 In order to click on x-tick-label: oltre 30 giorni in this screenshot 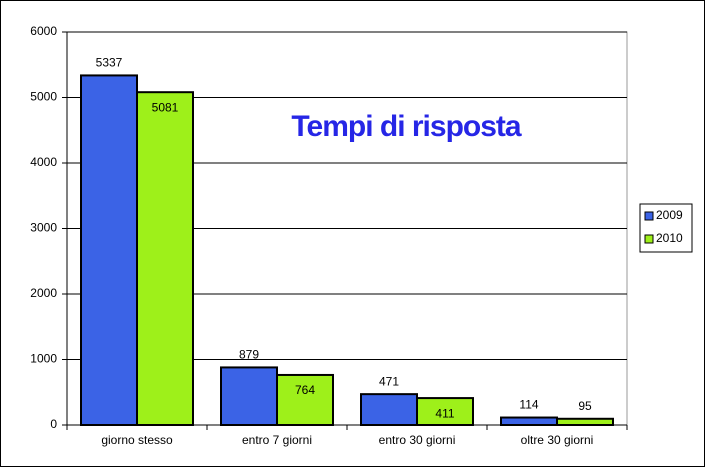, I will do `click(557, 440)`.